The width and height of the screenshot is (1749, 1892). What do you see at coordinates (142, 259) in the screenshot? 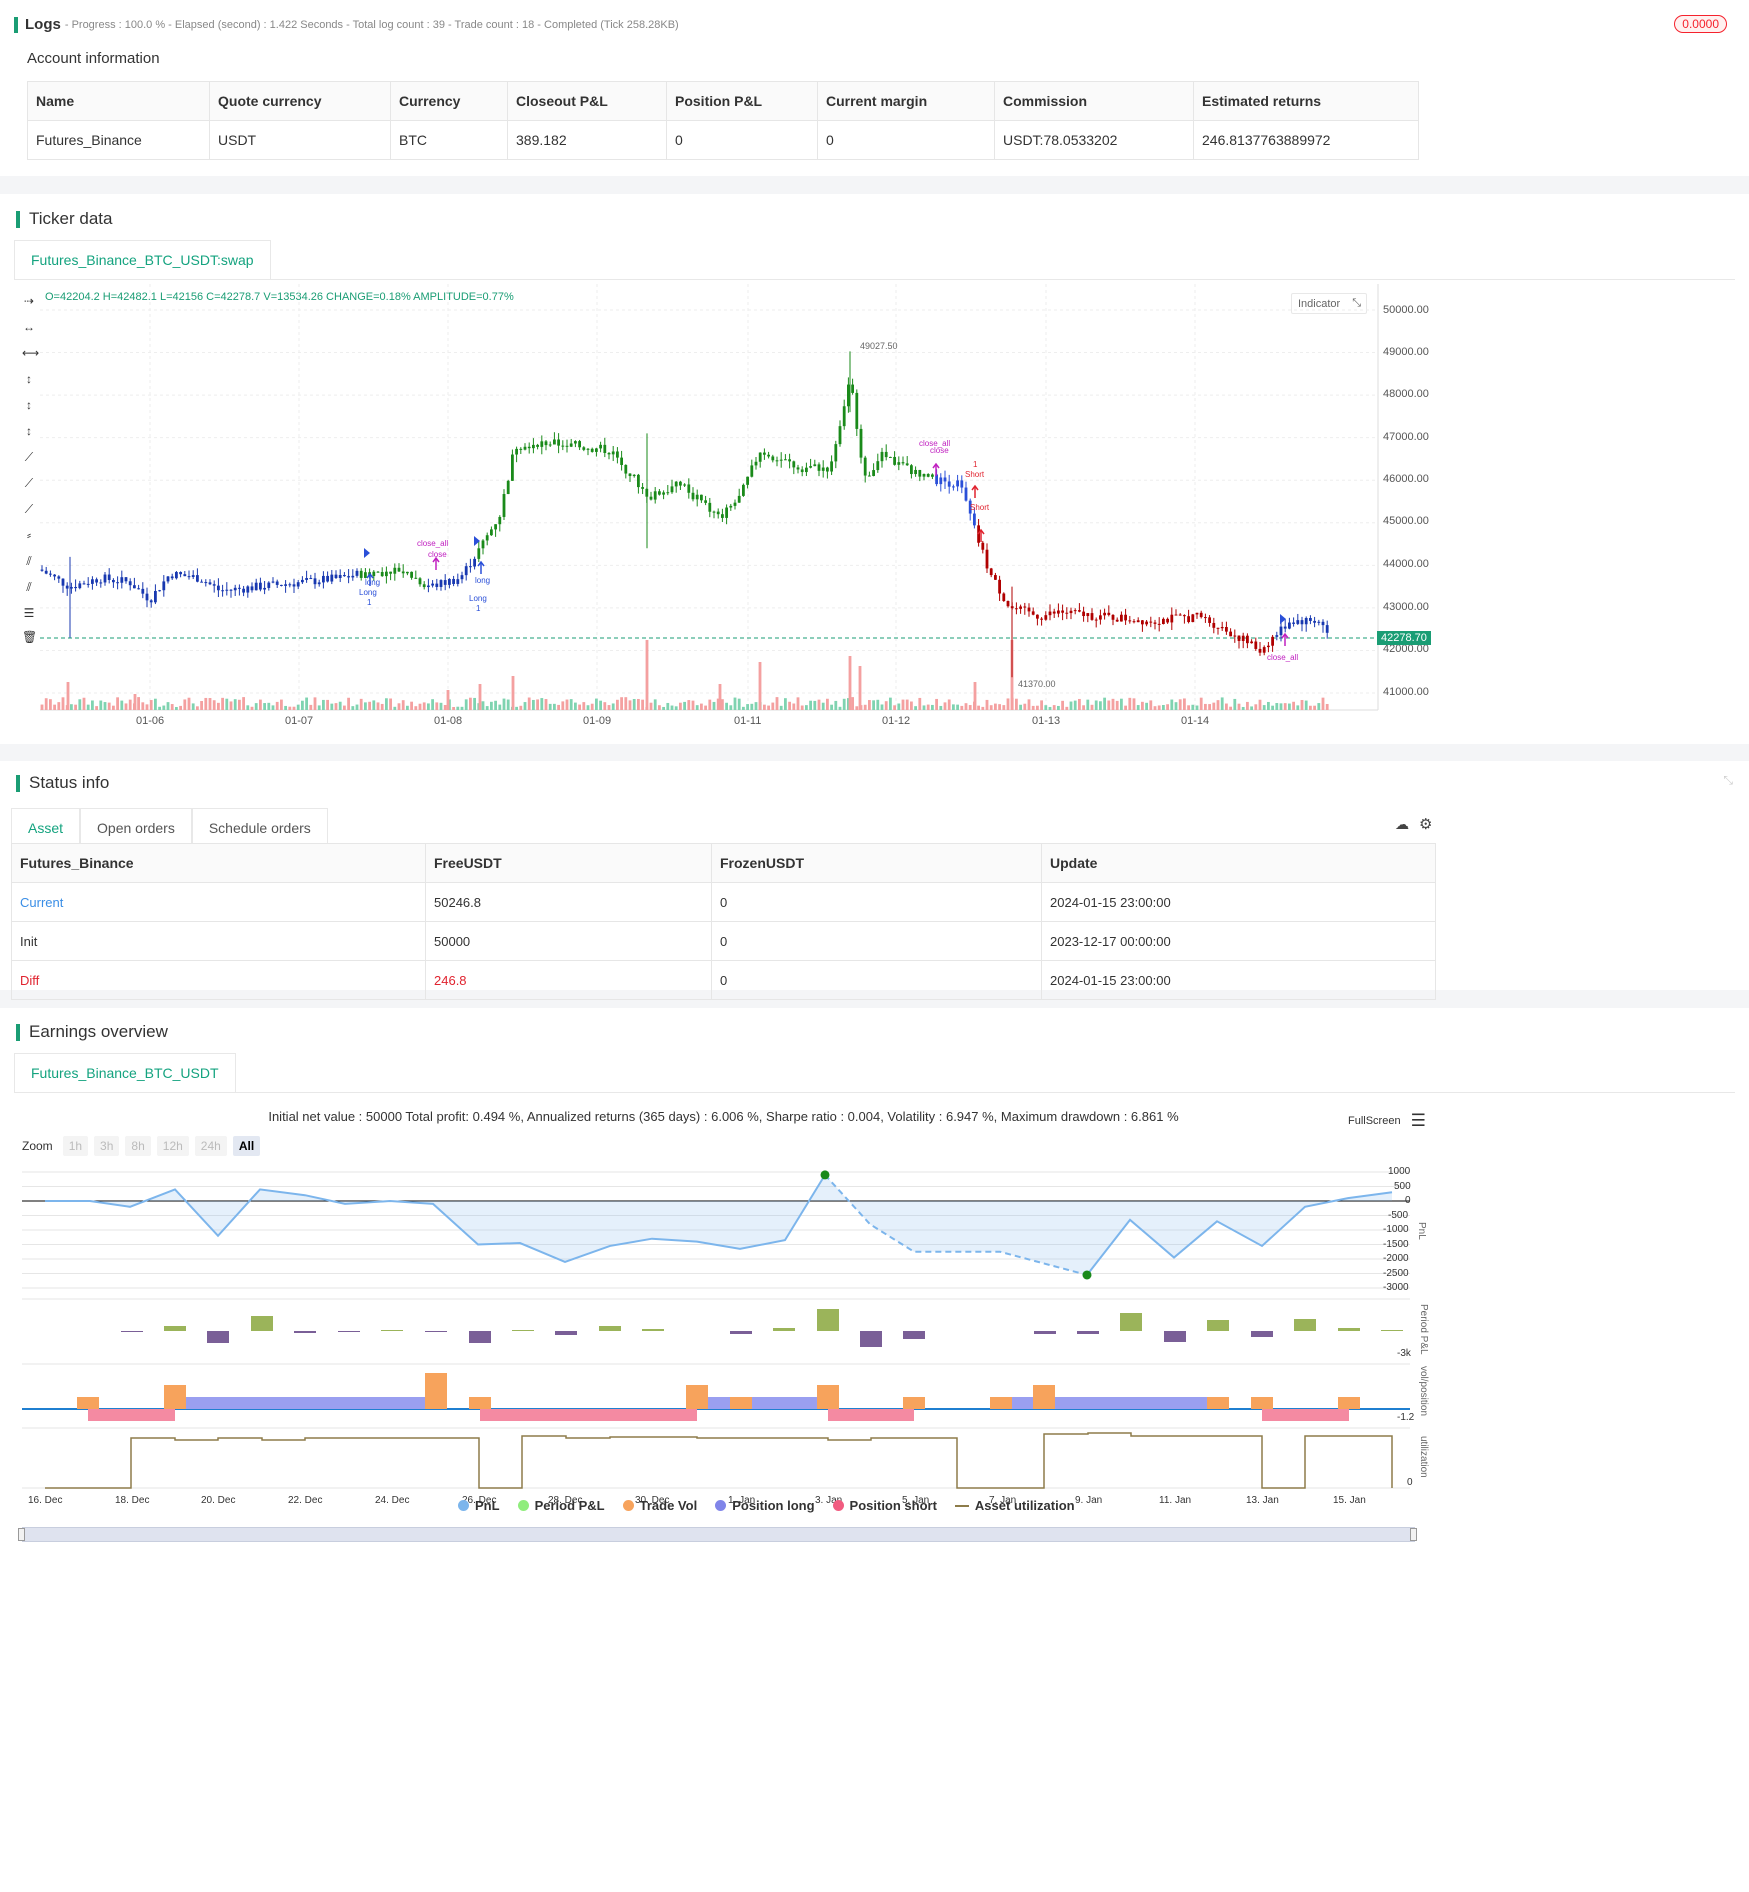
I see `tab-ticker-symbol: Futures_Binance_BTC_USDT:swap` at bounding box center [142, 259].